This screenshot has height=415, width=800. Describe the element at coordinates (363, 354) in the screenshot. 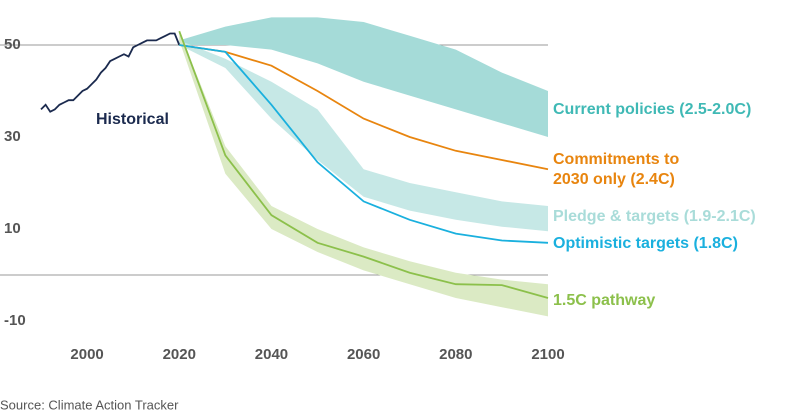

I see `x-tick-label: 2060` at that location.